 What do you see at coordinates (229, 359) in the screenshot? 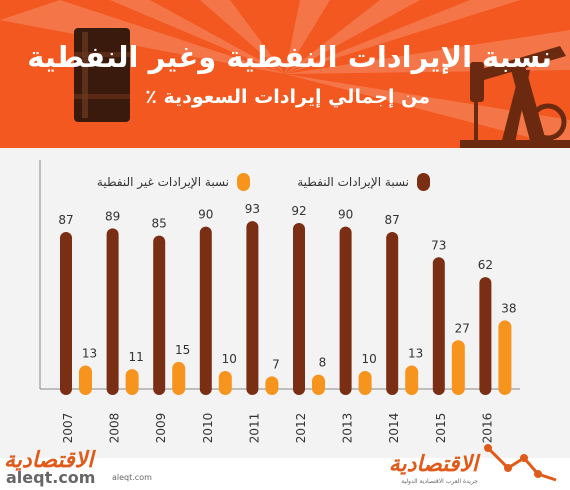
I see `data-label-non-oil-2010: 10` at bounding box center [229, 359].